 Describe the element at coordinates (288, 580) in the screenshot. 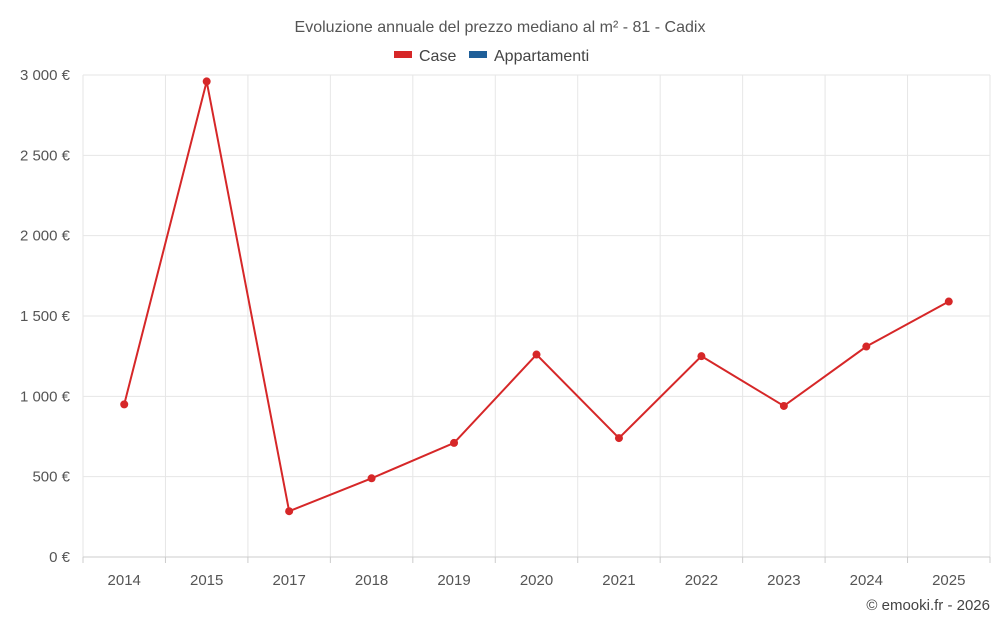

I see `x-tick-label: 2017` at that location.